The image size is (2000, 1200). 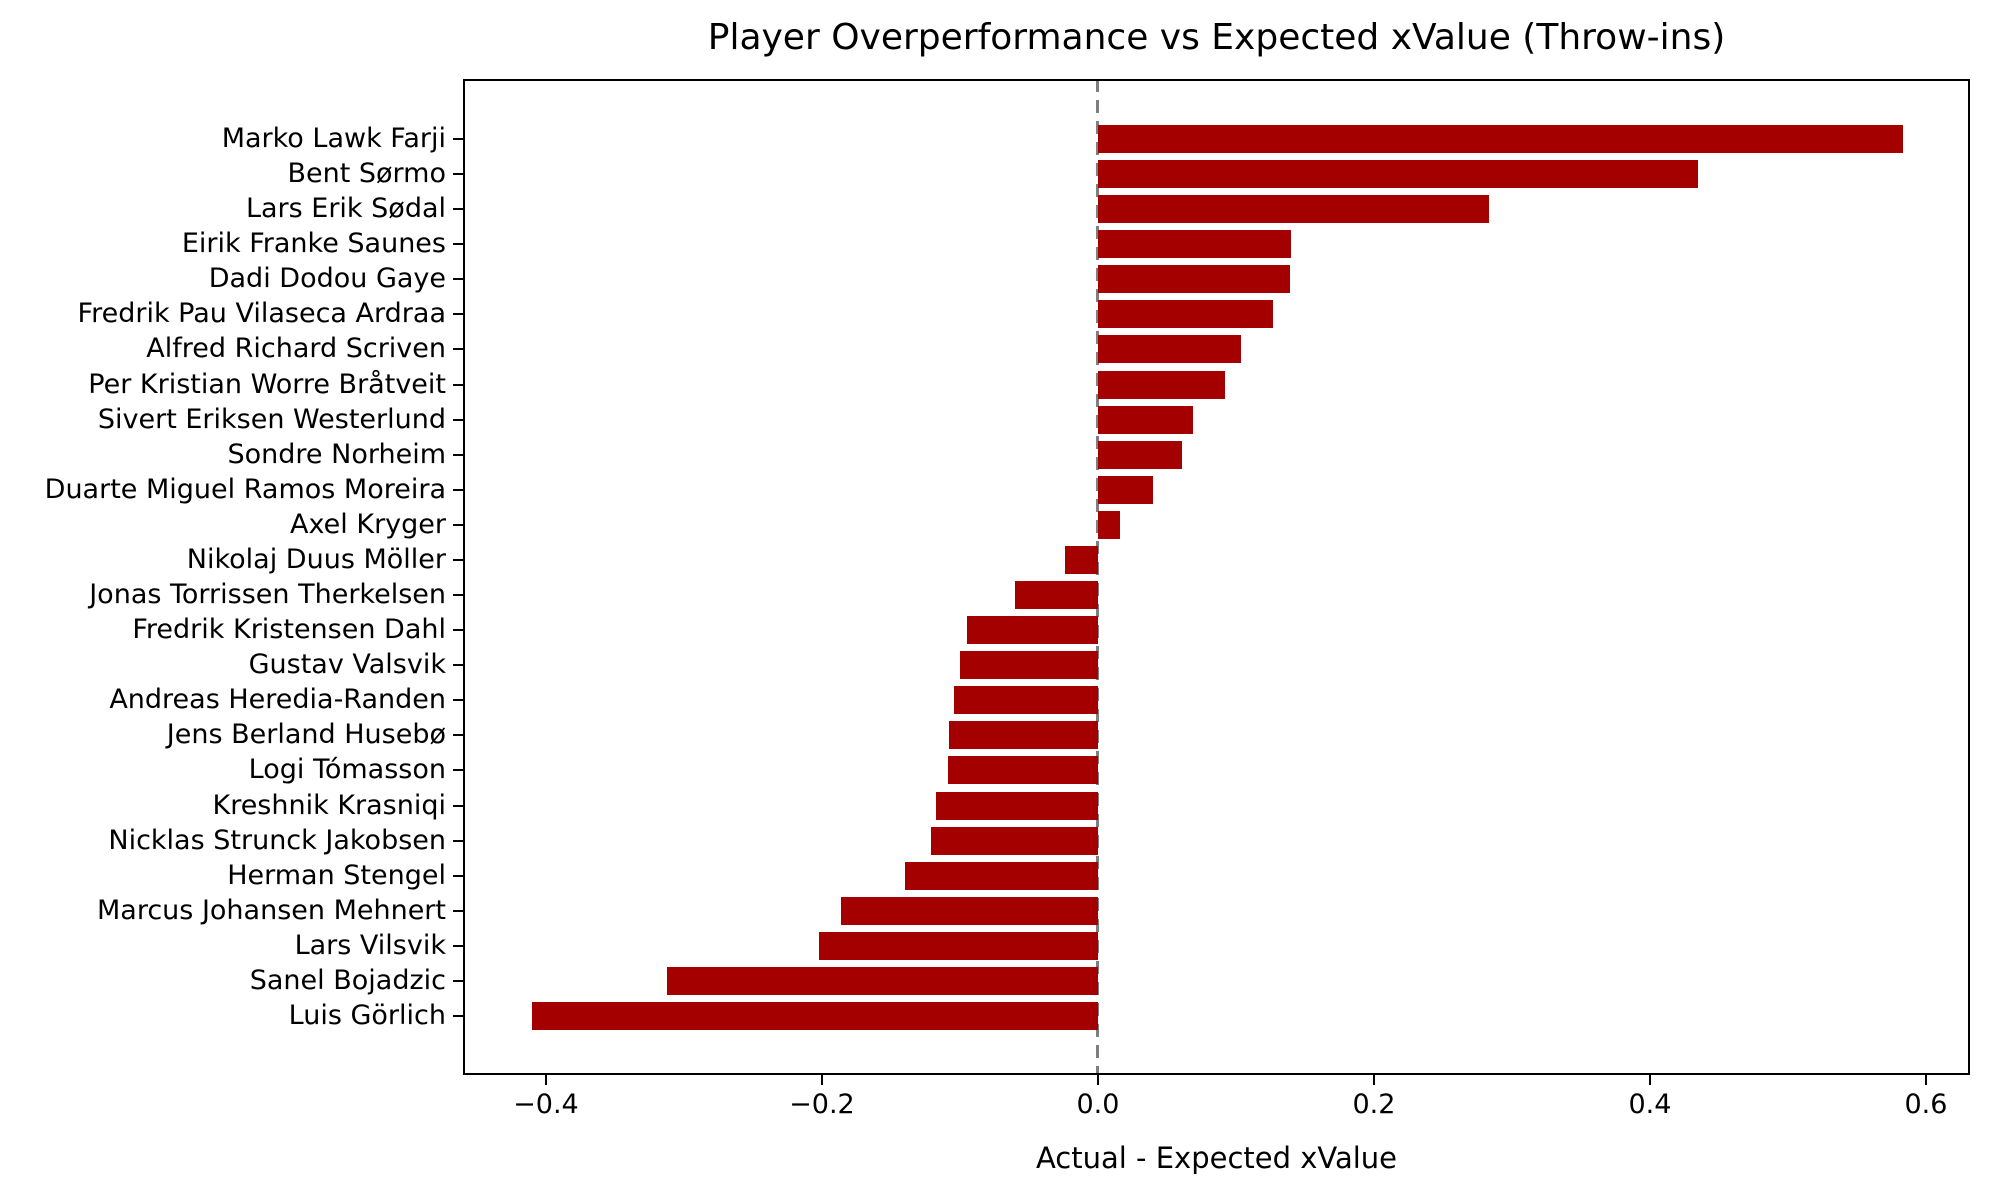 I want to click on y-tick-label: Herman Stengel, so click(x=336, y=875).